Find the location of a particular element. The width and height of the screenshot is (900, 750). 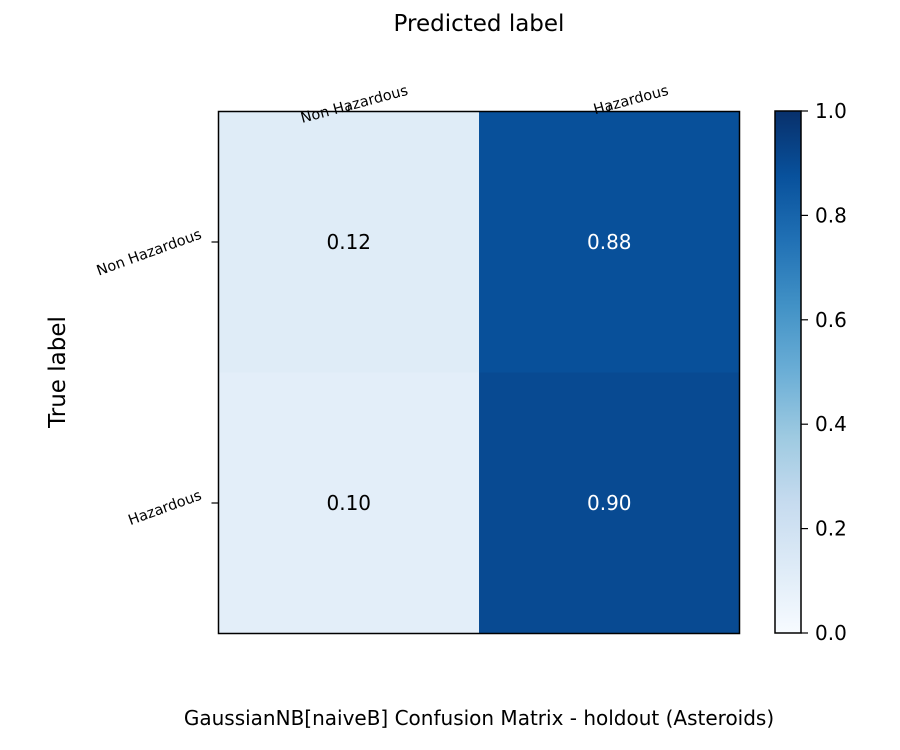

y-axis-ticks: Non Hazardous Hazardous is located at coordinates (157, 378).